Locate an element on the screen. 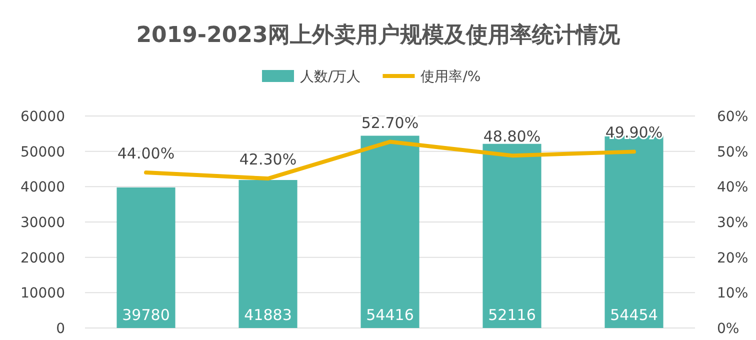  y2-tick-label: 0% is located at coordinates (728, 329).